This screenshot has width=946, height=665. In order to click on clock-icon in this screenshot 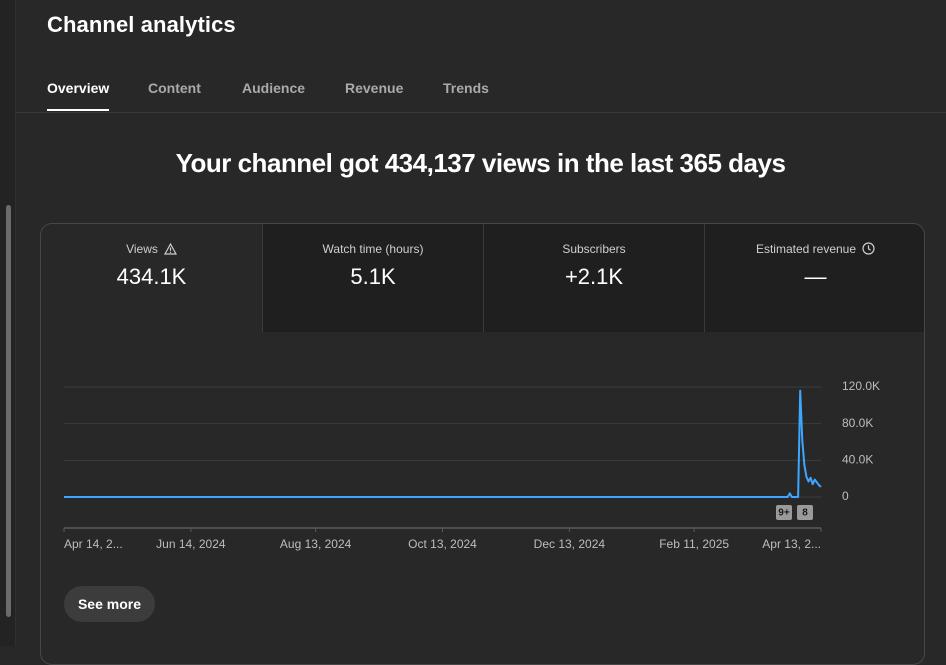, I will do `click(868, 248)`.